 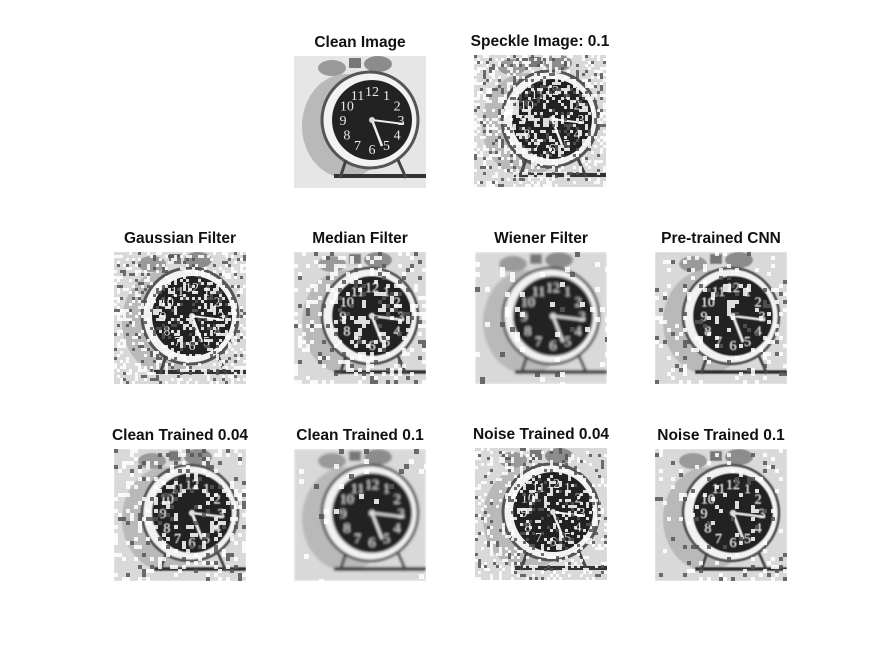 What do you see at coordinates (360, 238) in the screenshot?
I see `panel-title: Median Filter` at bounding box center [360, 238].